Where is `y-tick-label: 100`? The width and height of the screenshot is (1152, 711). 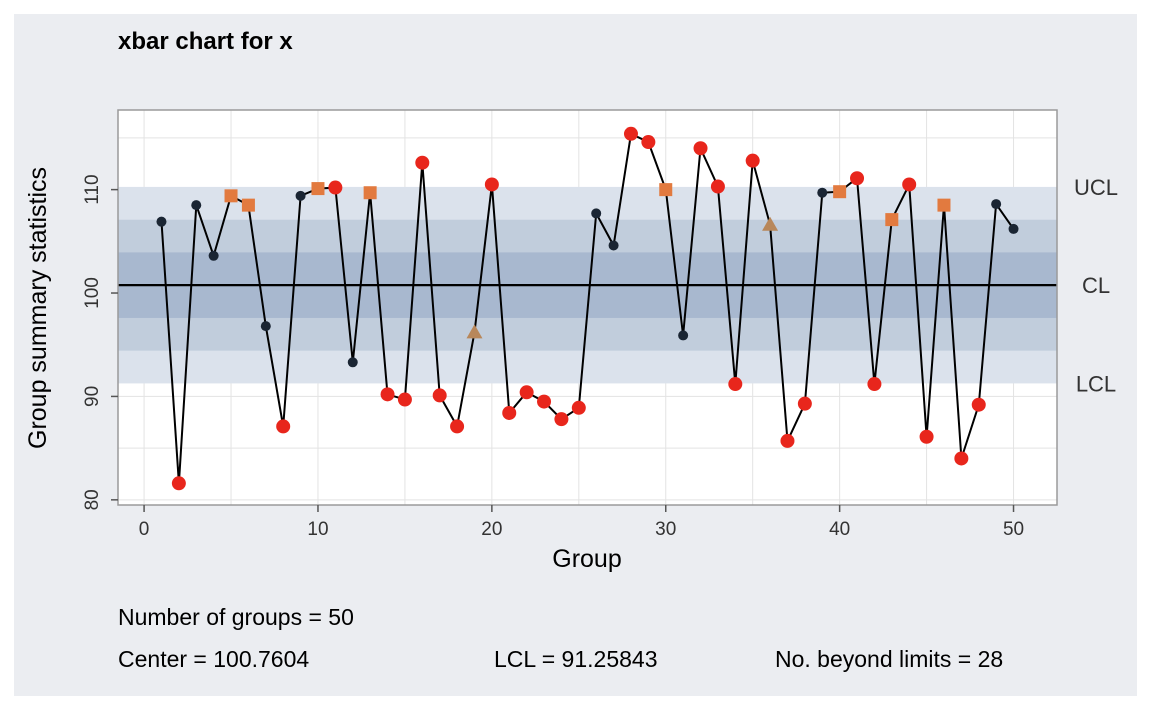 y-tick-label: 100 is located at coordinates (92, 293).